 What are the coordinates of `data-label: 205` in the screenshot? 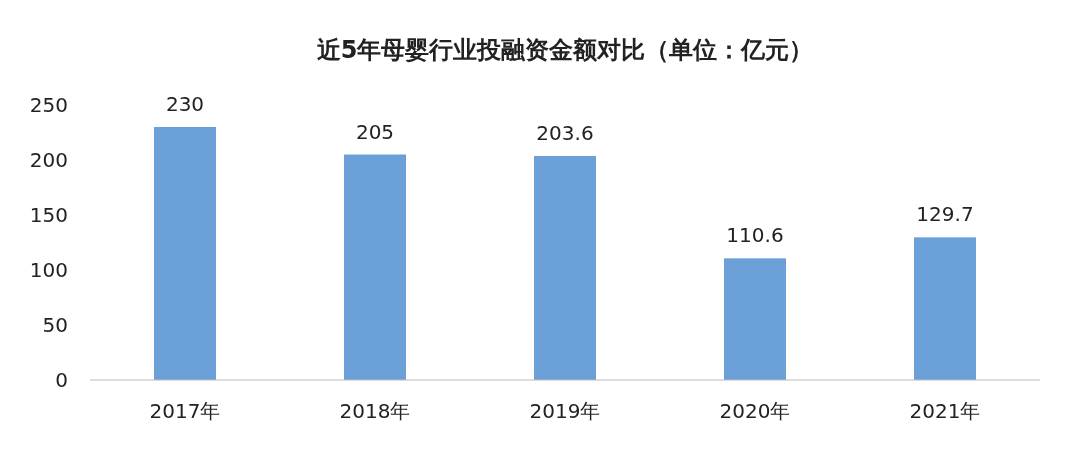 It's located at (375, 131).